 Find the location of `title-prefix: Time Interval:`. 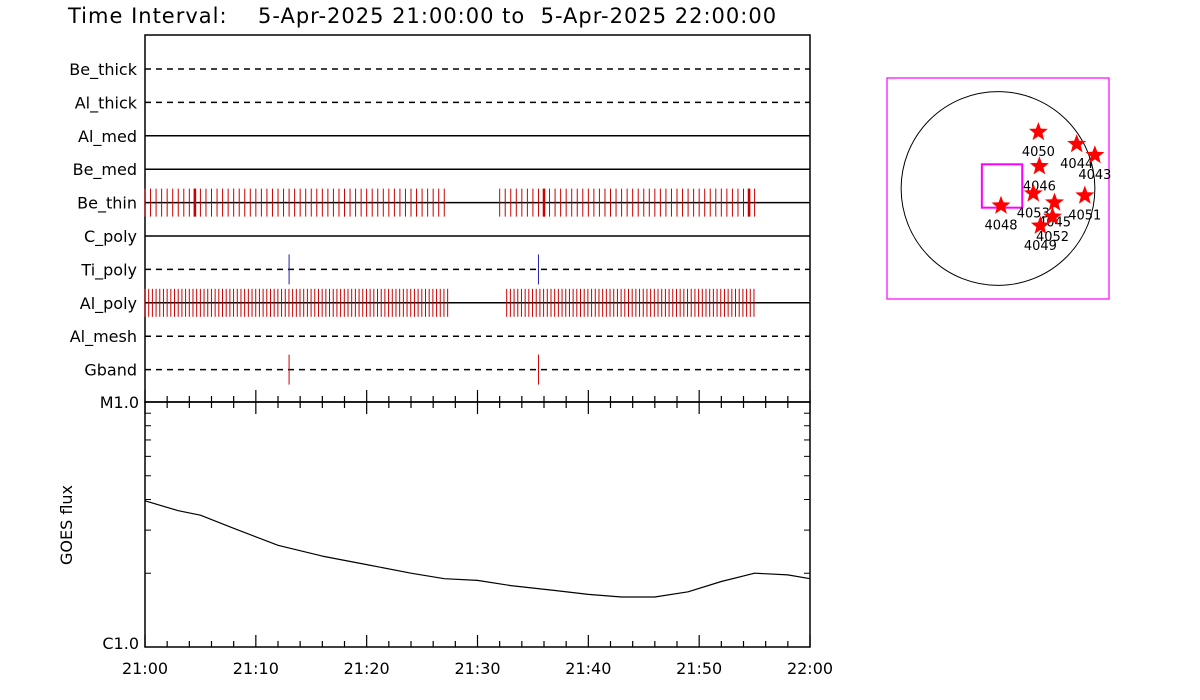

title-prefix: Time Interval: is located at coordinates (147, 16).